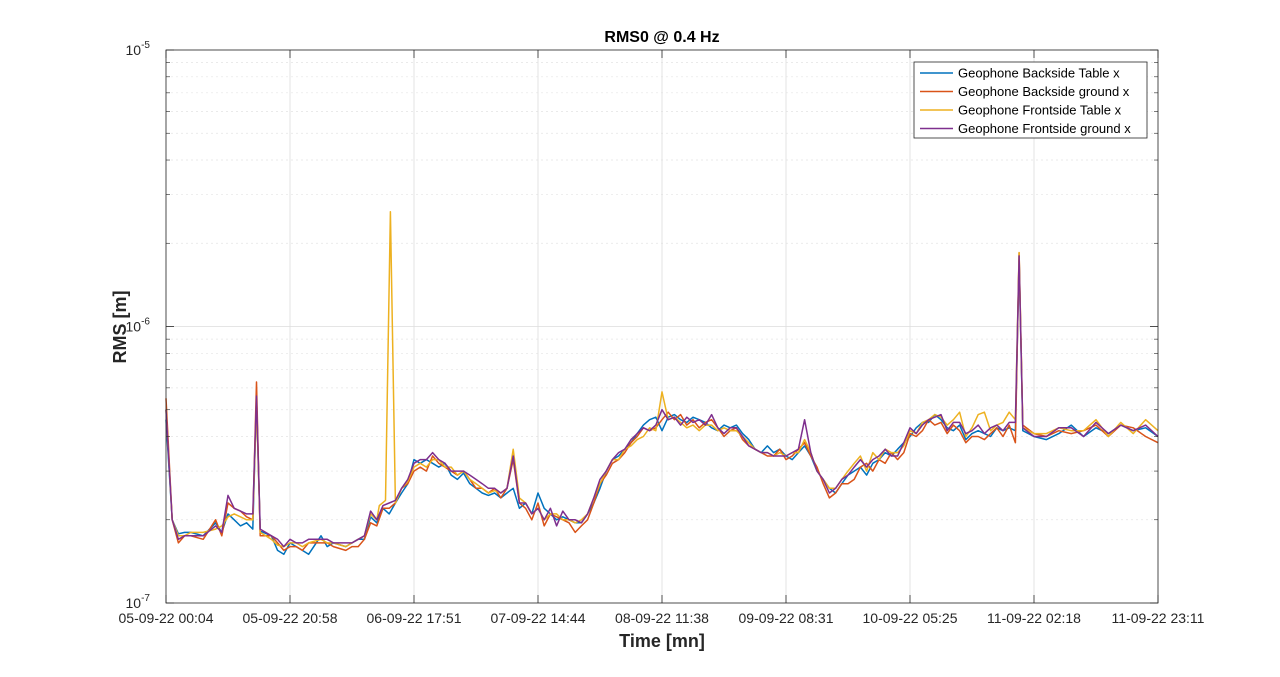 The image size is (1280, 677). What do you see at coordinates (662, 641) in the screenshot?
I see `x-axis-label: Time [mn]` at bounding box center [662, 641].